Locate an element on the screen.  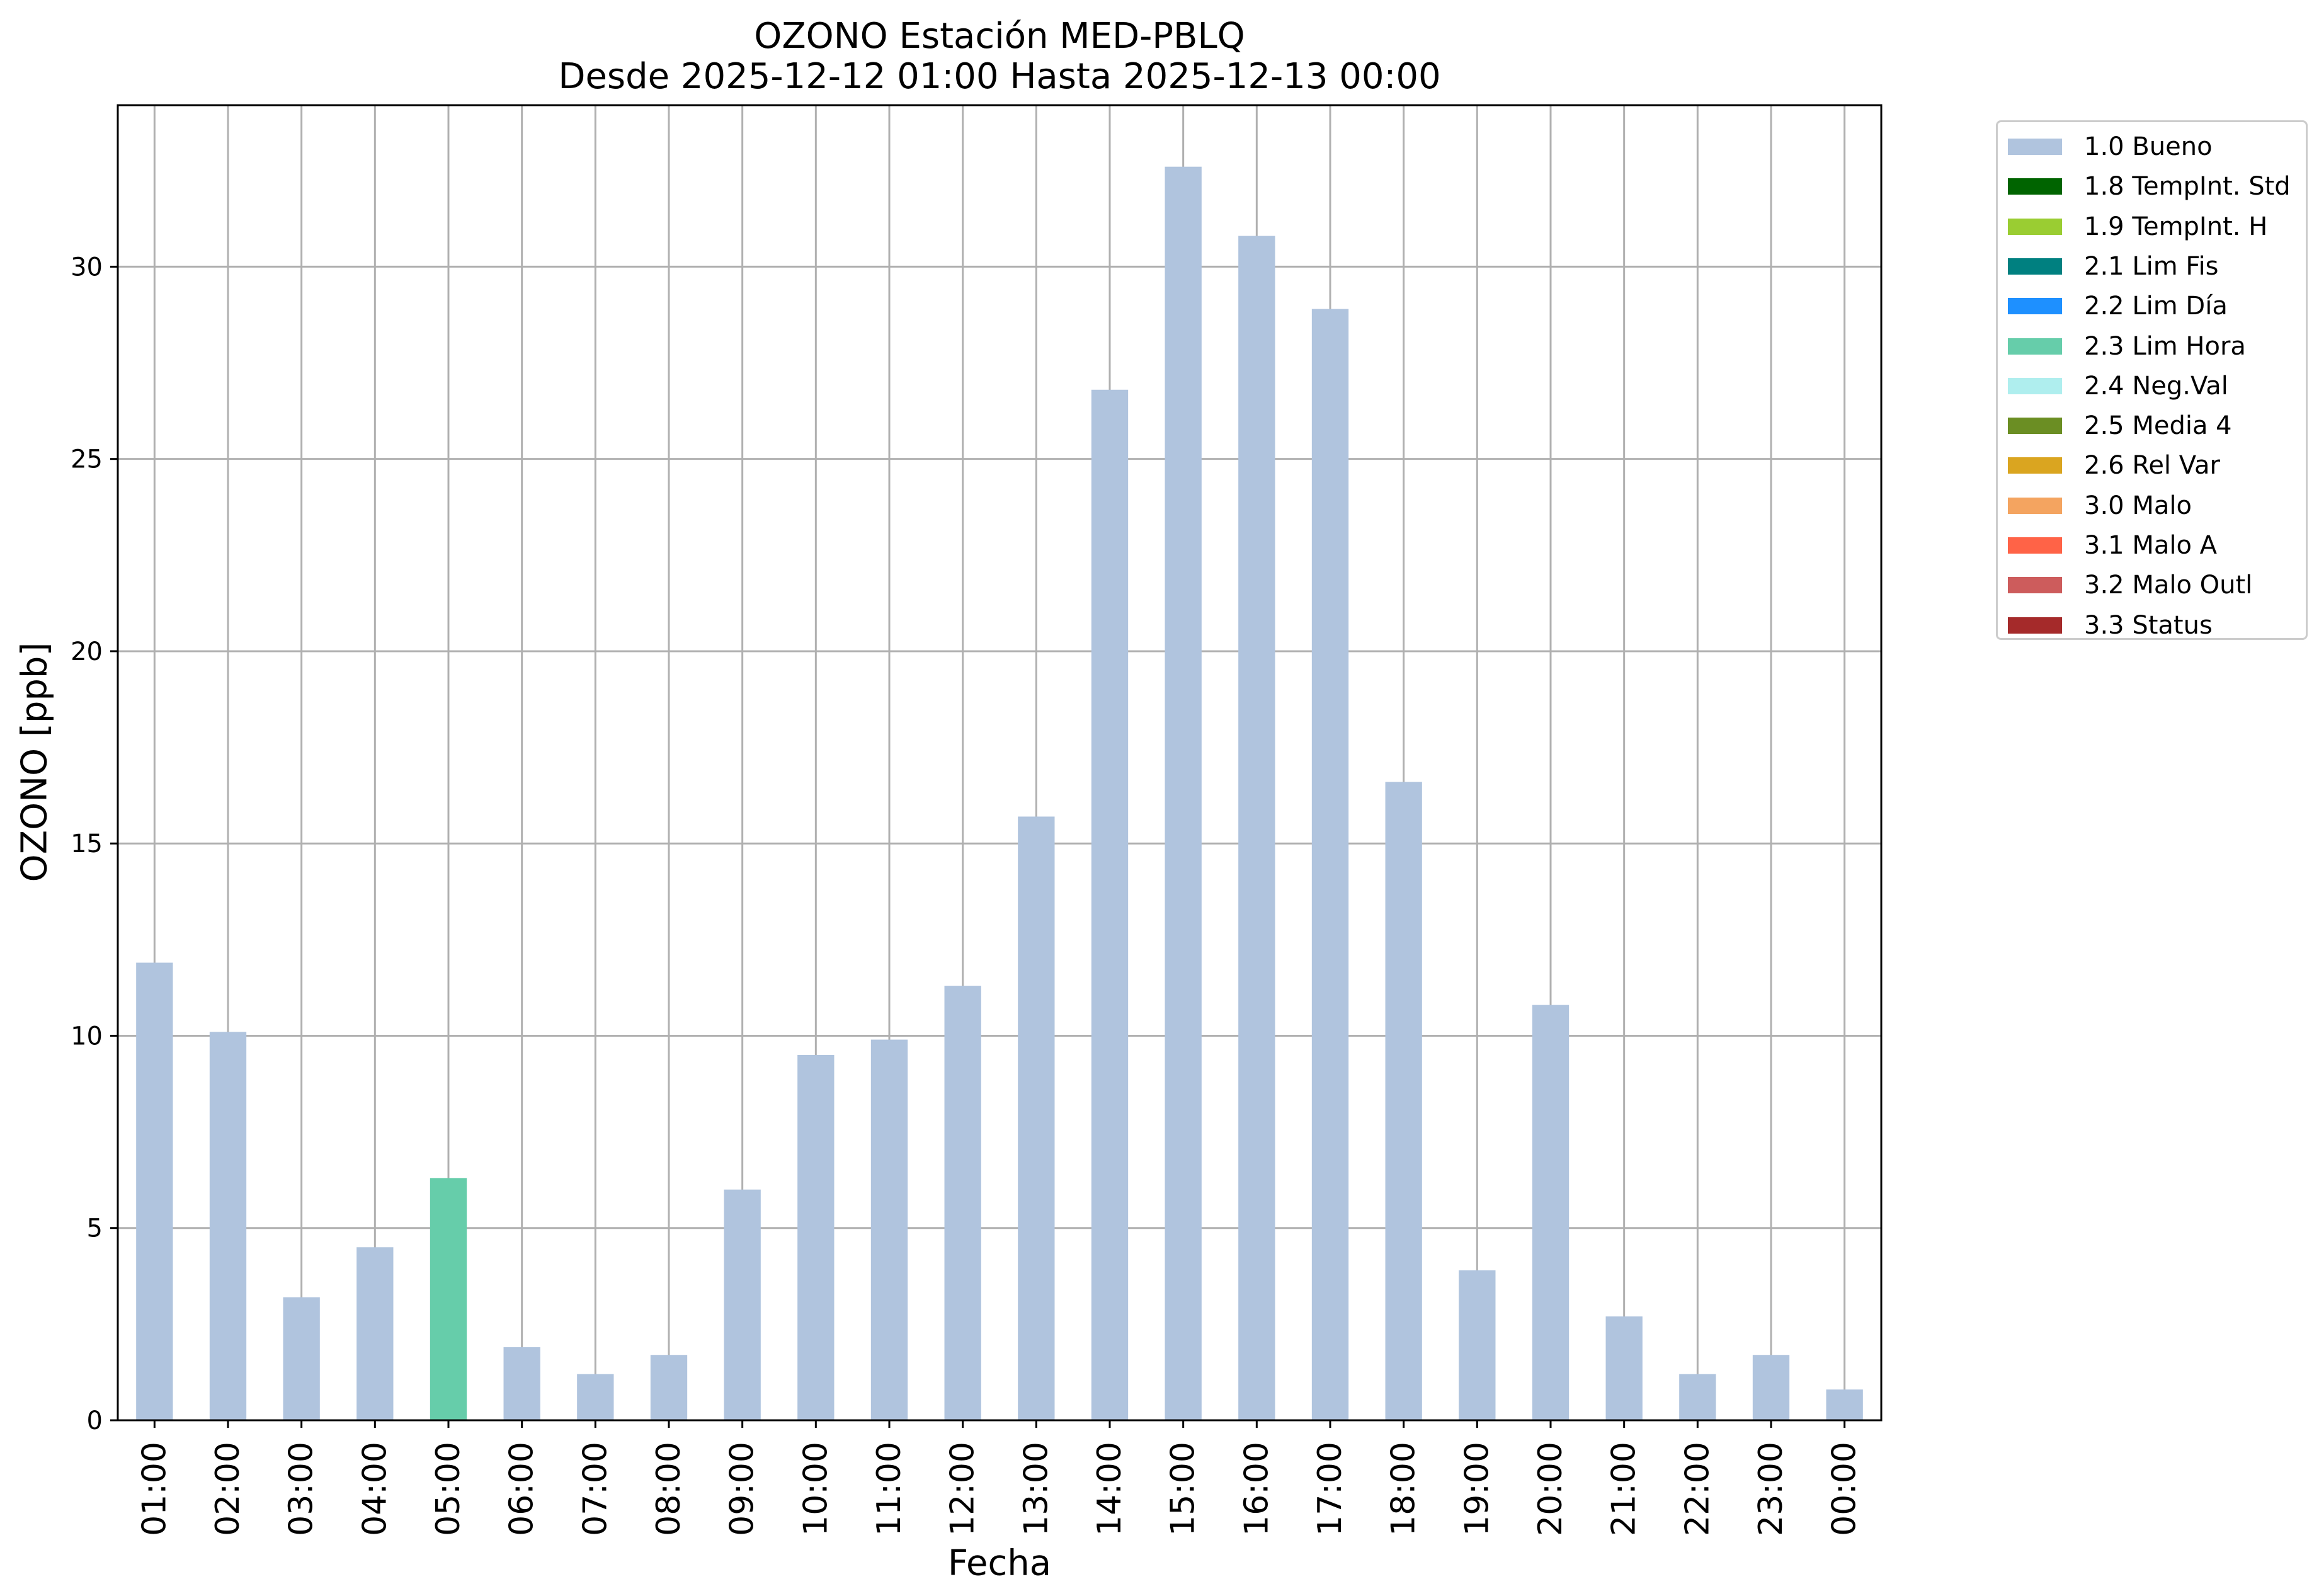
x-tick-label: 04:00 is located at coordinates (375, 1489).